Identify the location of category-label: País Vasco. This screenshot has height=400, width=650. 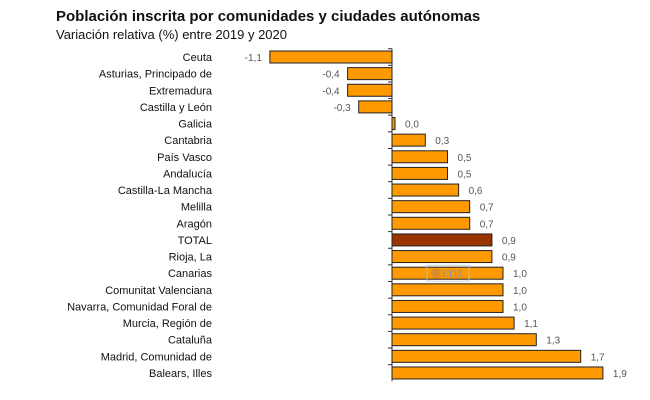
(184, 158).